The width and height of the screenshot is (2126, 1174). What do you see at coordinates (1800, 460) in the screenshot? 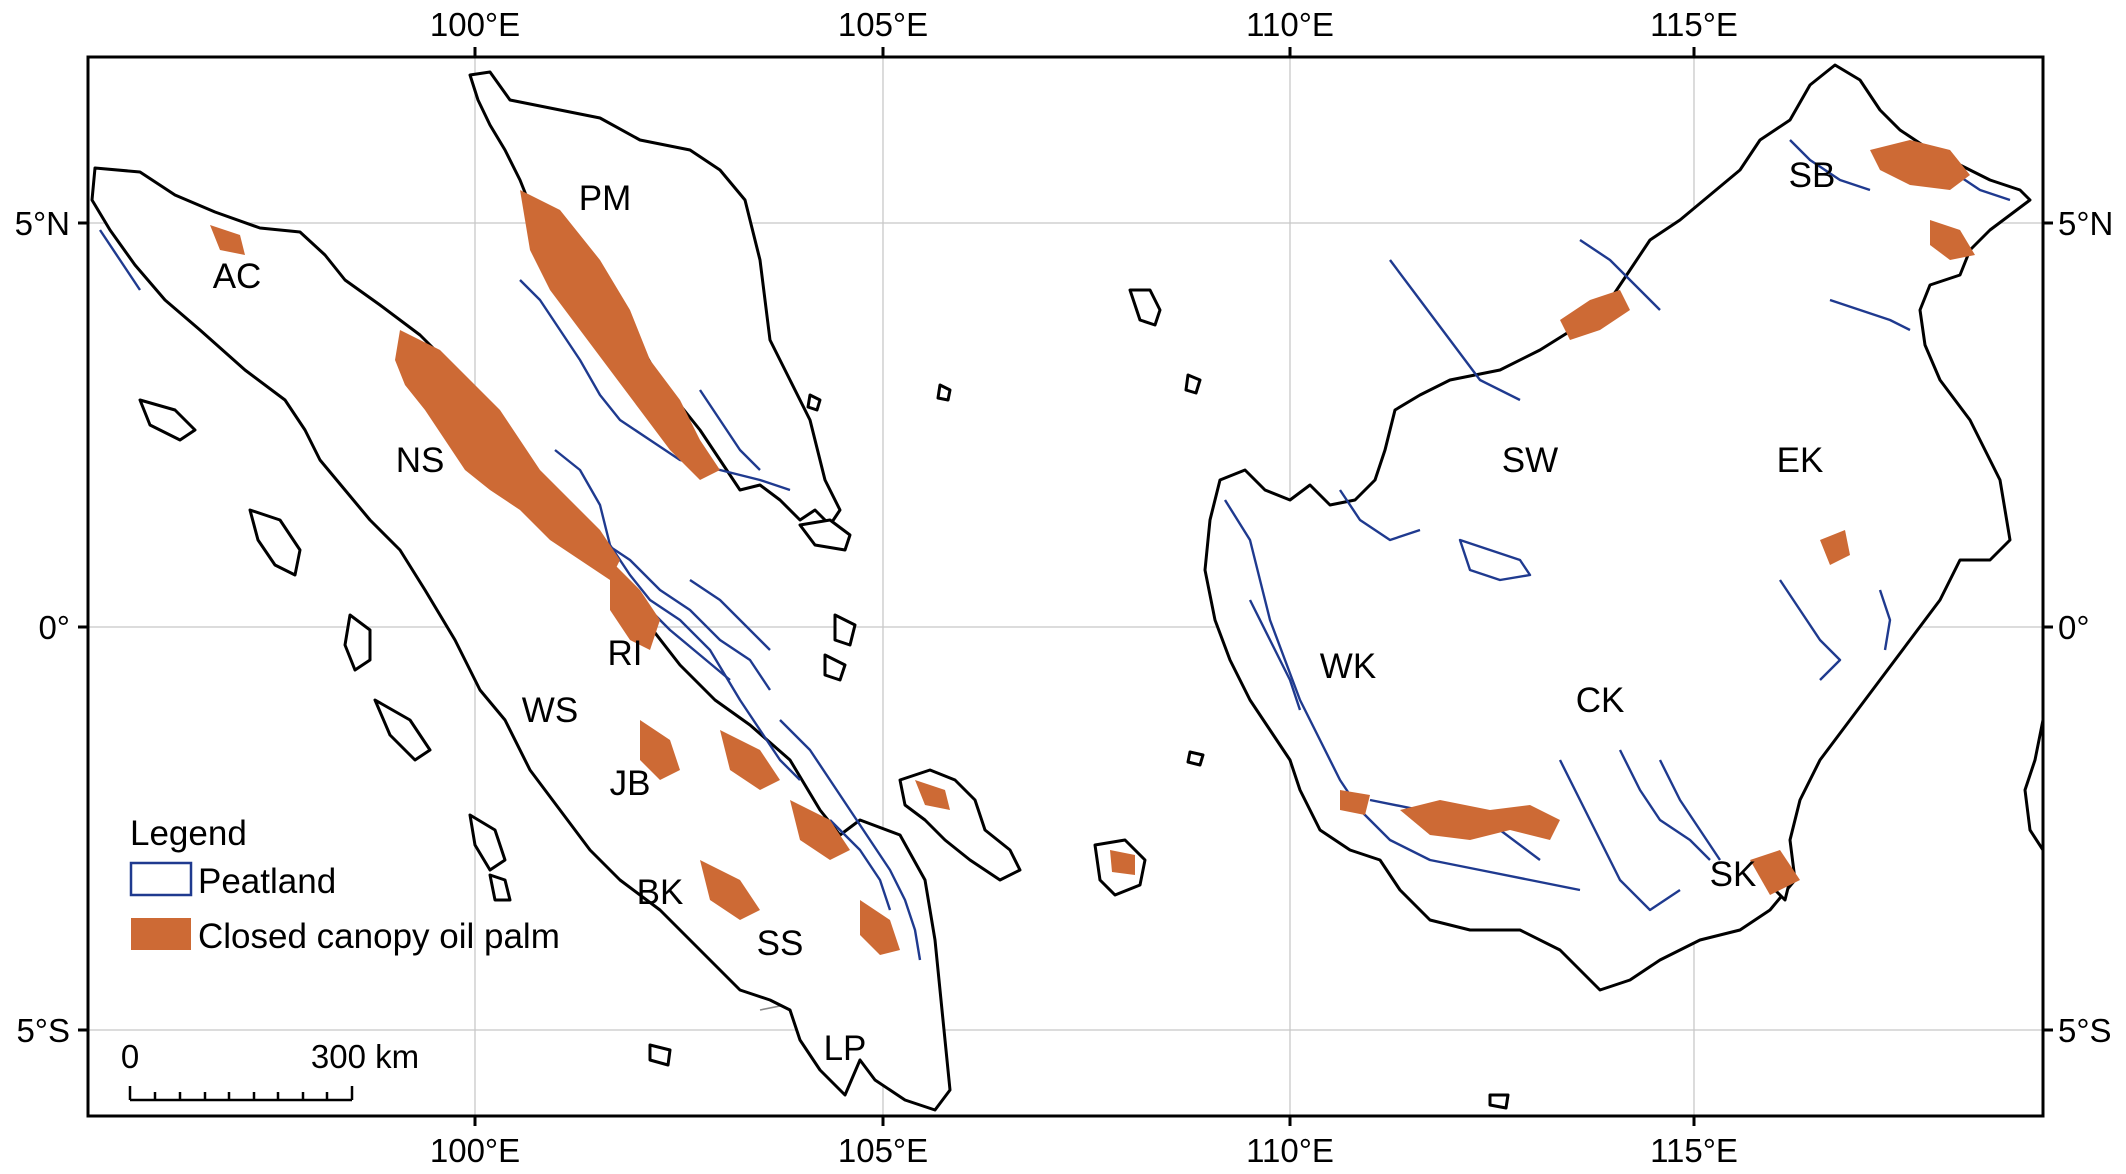
I see `region-label-ek: EK` at bounding box center [1800, 460].